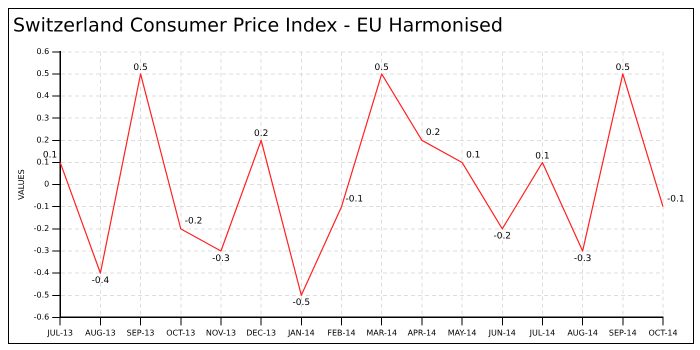  What do you see at coordinates (43, 51) in the screenshot?
I see `y-tick-label: 0.6` at bounding box center [43, 51].